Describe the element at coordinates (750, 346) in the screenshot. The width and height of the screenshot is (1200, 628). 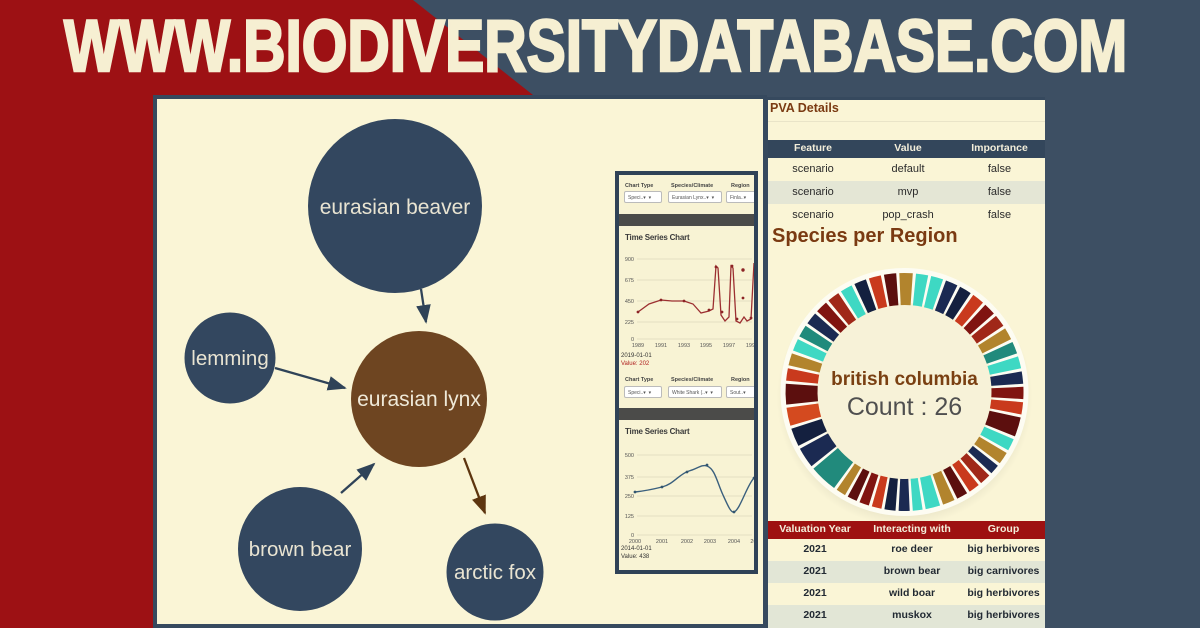
I see `svg-text: 1999` at that location.